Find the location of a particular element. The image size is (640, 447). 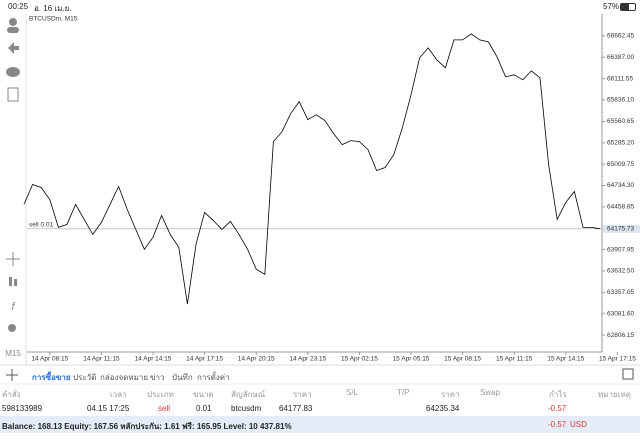

cell: 598133989 is located at coordinates (22, 408).